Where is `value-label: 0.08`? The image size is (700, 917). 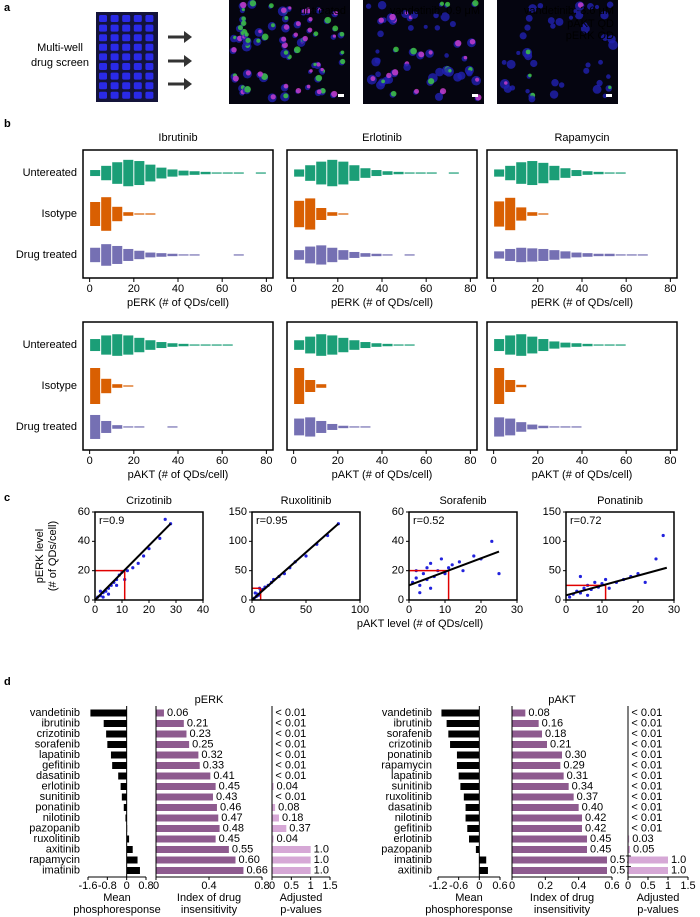 value-label: 0.08 is located at coordinates (288, 807).